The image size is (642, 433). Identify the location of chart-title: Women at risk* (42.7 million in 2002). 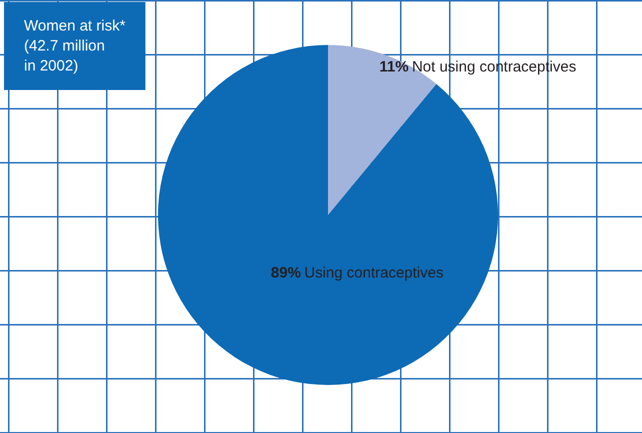
(75, 46).